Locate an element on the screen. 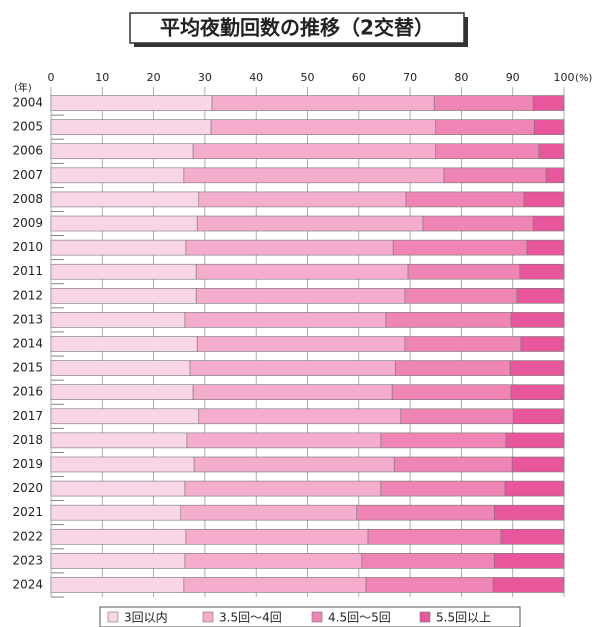 The height and width of the screenshot is (627, 594). y-tick-label: 2012 is located at coordinates (27, 295).